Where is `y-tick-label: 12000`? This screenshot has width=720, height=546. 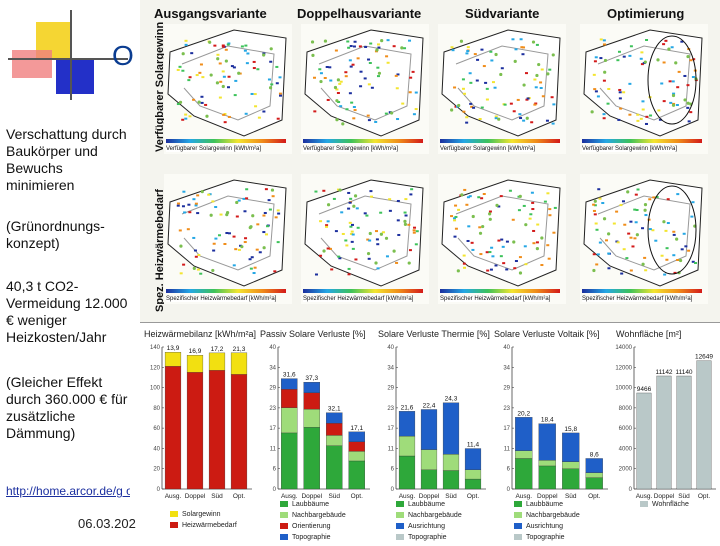 y-tick-label: 12000 is located at coordinates (623, 368).